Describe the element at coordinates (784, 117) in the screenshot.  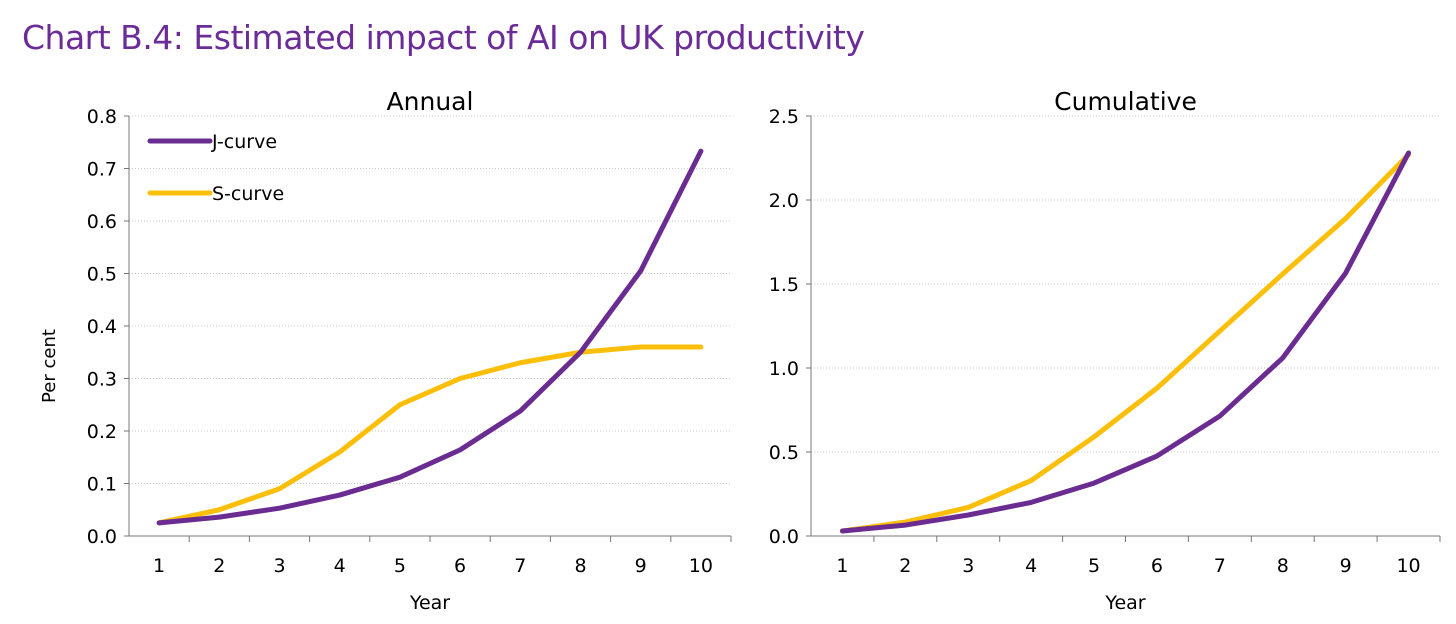
I see `y-tick-label: 2.5` at that location.